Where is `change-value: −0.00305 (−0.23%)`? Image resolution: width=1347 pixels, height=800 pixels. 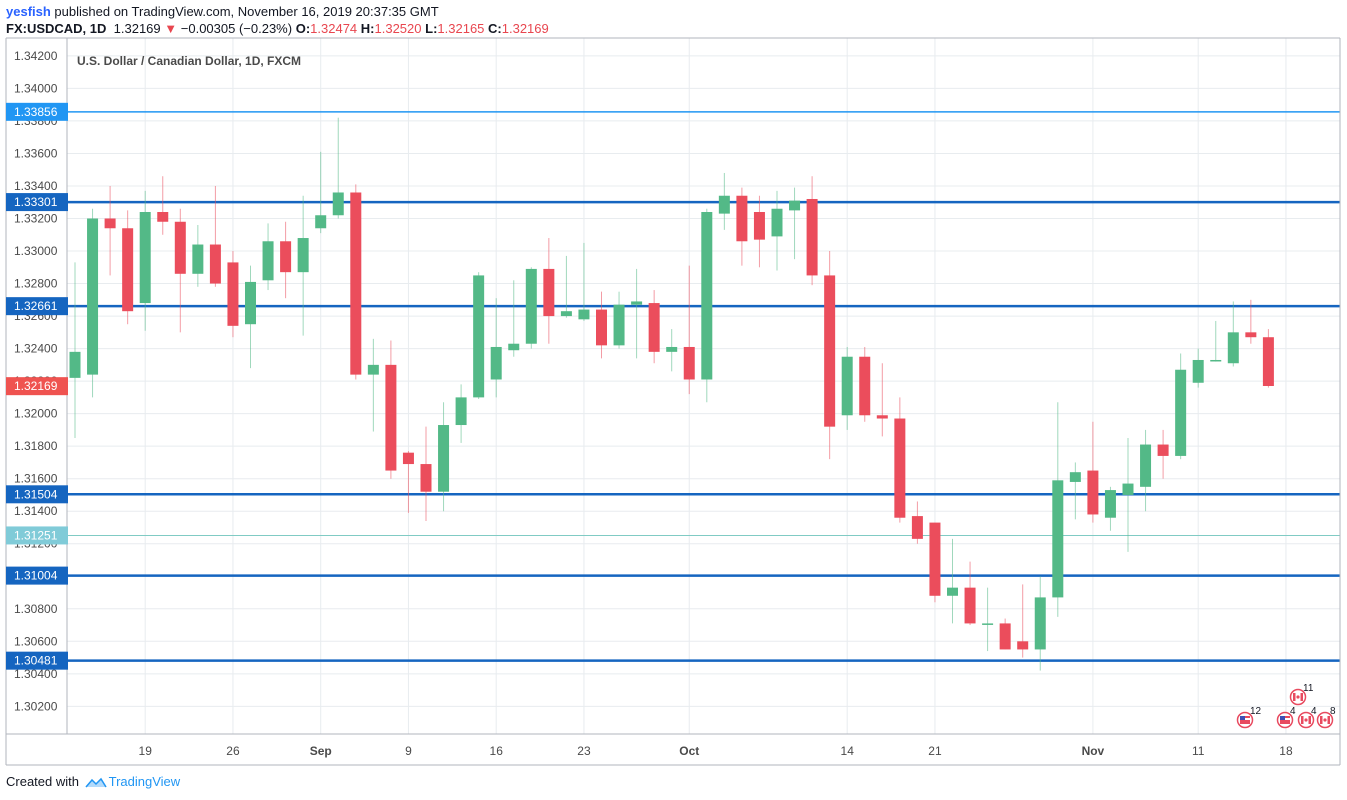
change-value: −0.00305 (−0.23%) is located at coordinates (236, 28).